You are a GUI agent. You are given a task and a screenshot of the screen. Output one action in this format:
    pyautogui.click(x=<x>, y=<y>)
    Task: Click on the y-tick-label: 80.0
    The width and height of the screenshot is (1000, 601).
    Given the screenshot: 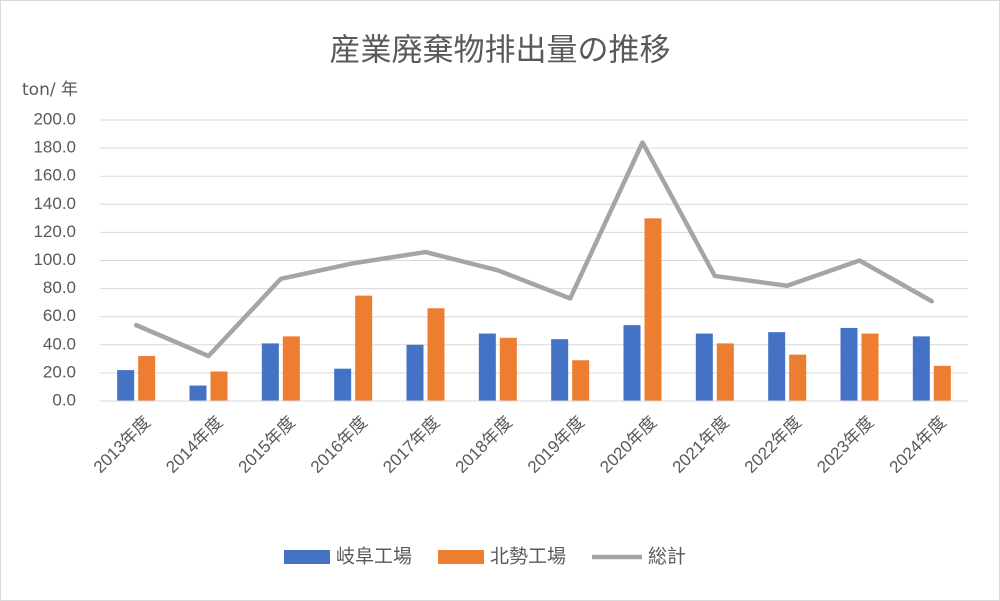 What is the action you would take?
    pyautogui.click(x=59, y=287)
    